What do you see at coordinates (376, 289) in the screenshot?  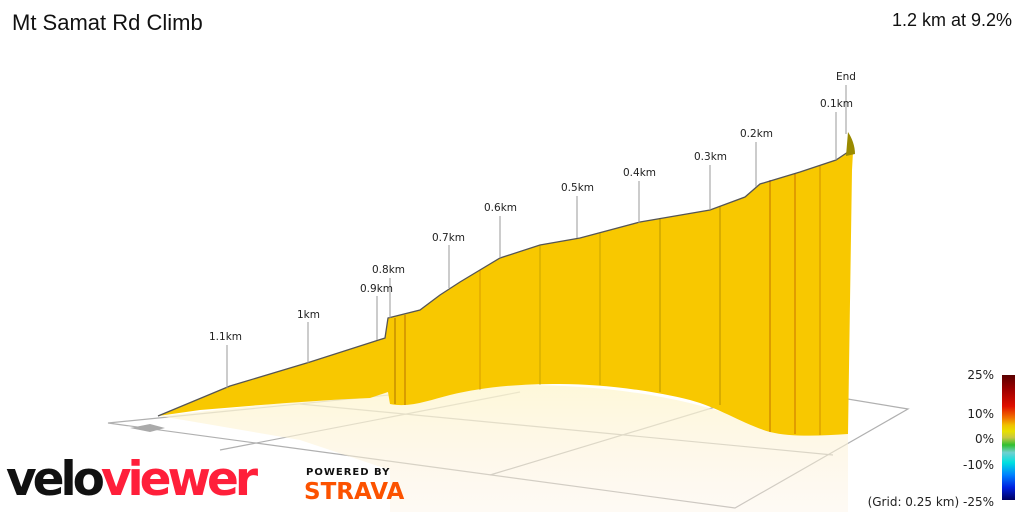 I see `svg-text: 0.9km` at bounding box center [376, 289].